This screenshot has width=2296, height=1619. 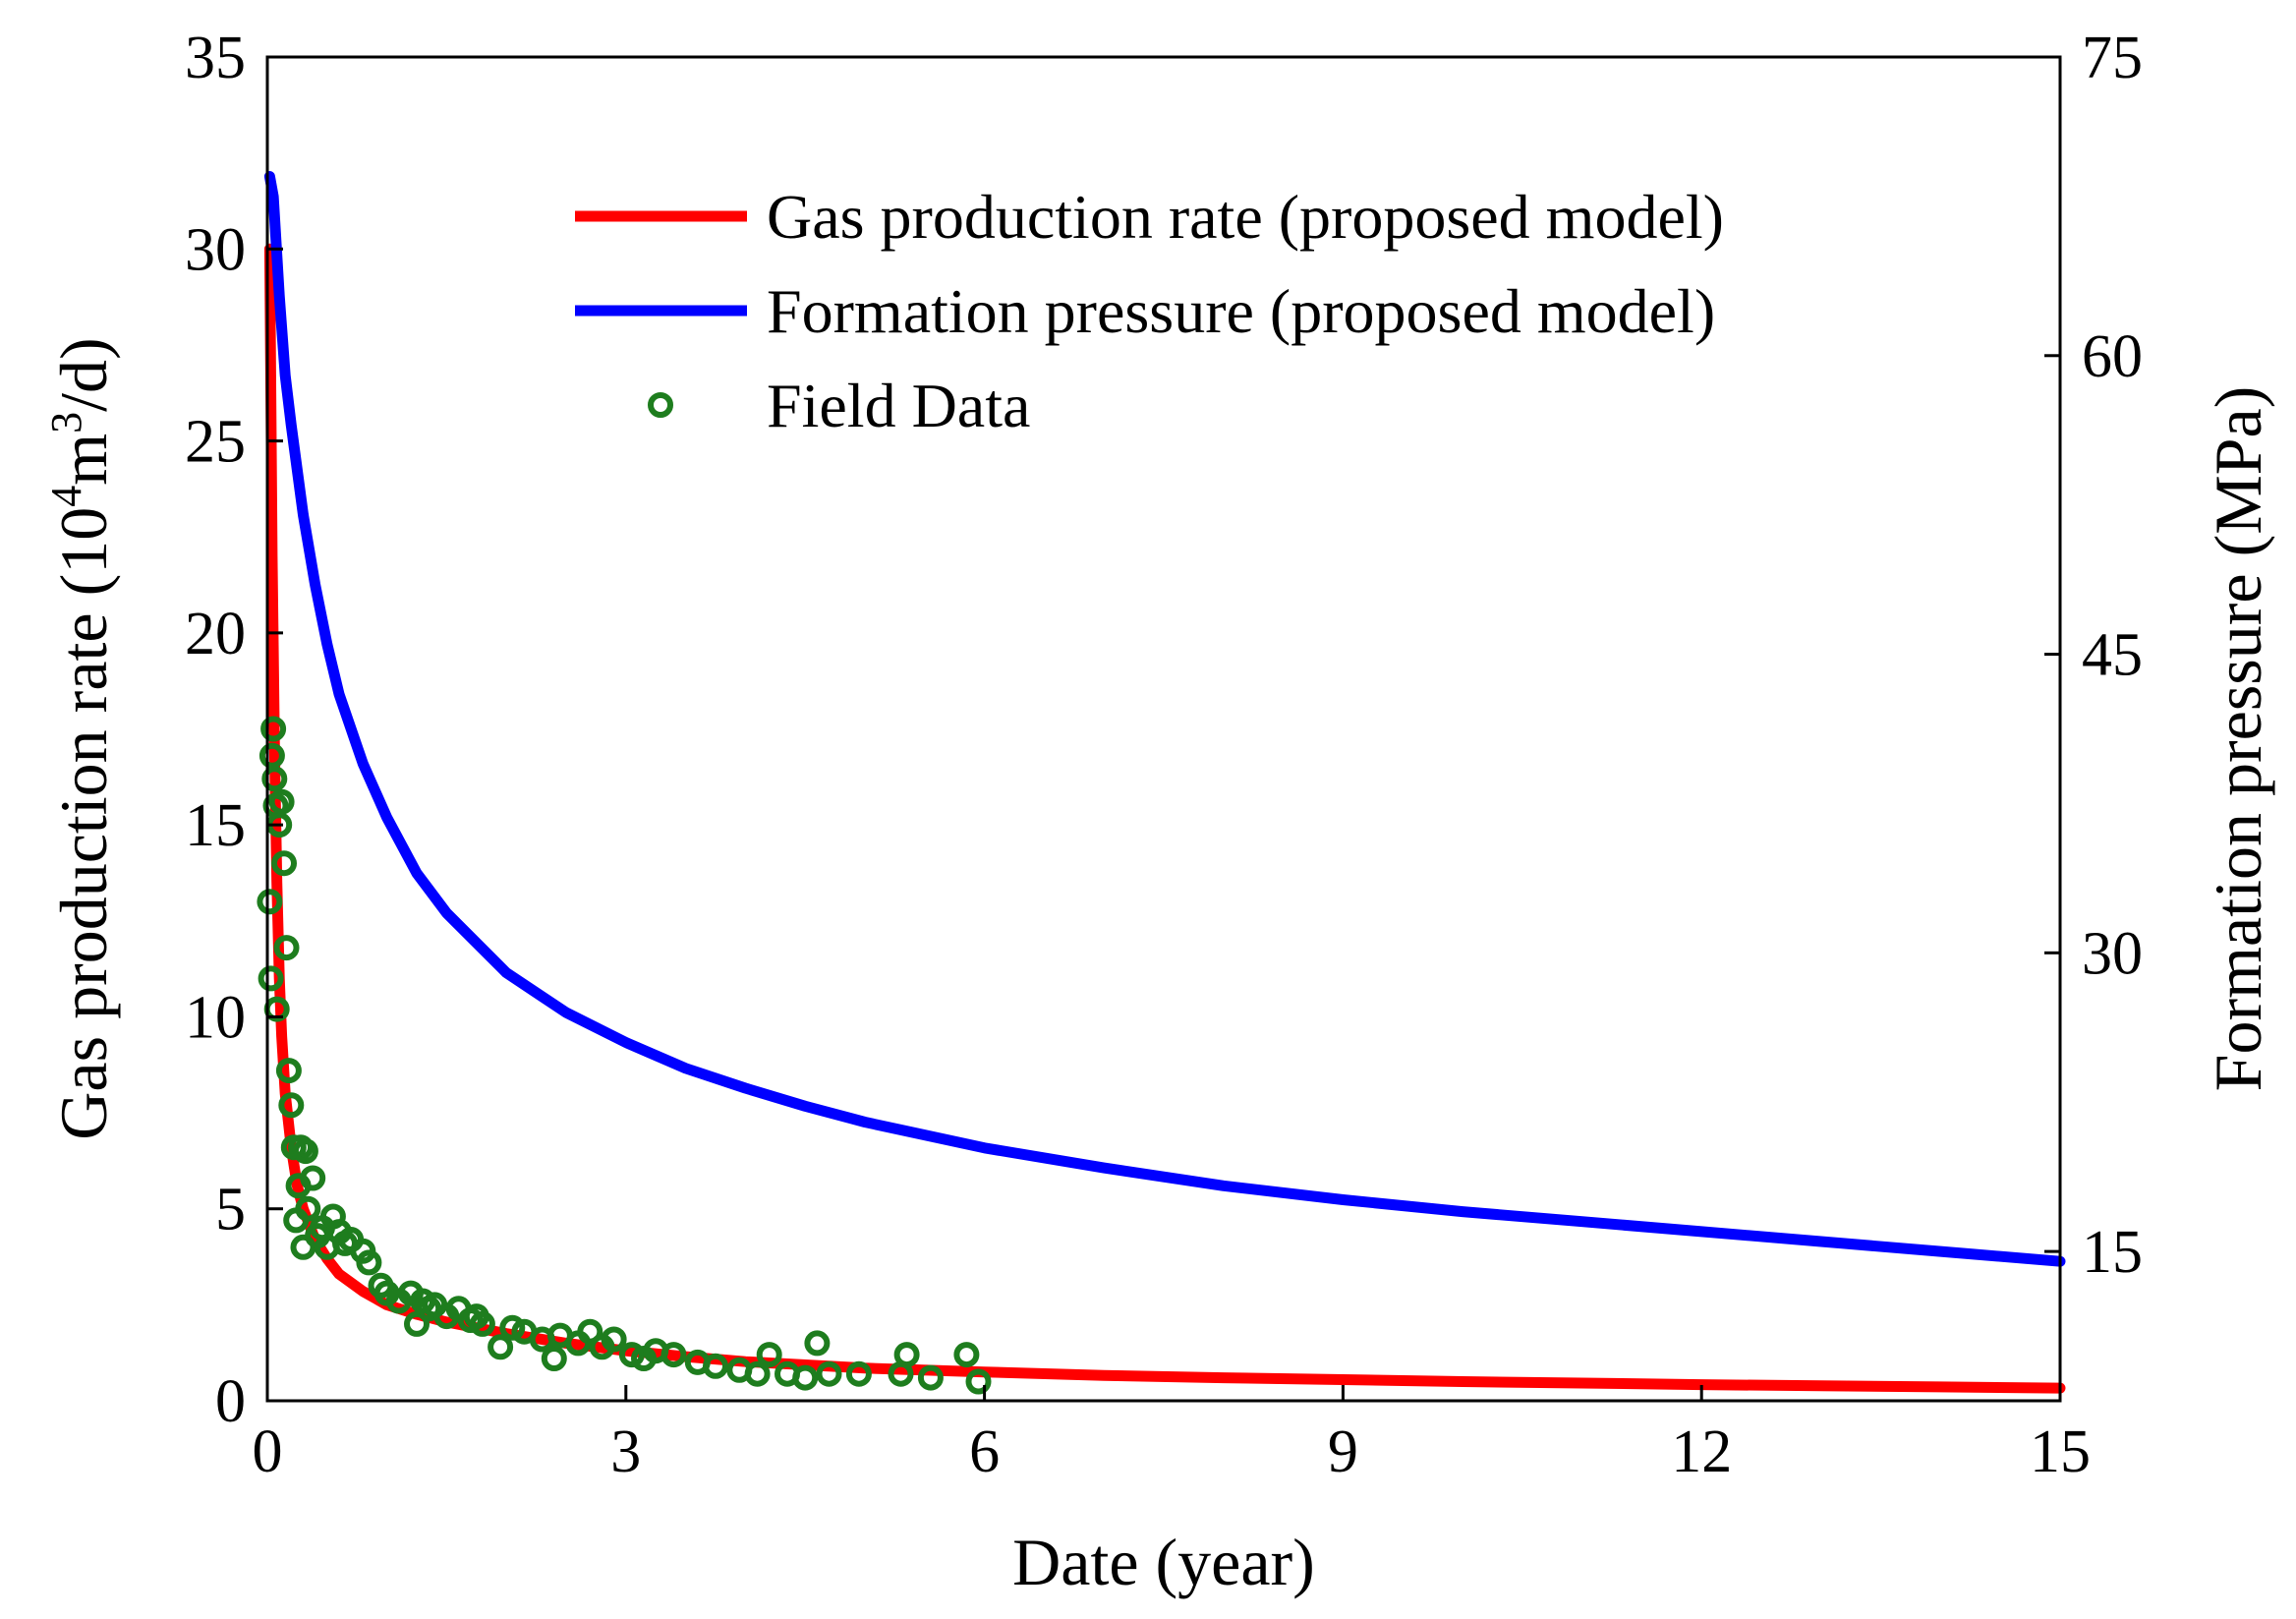 What do you see at coordinates (231, 1401) in the screenshot?
I see `left-y-tick-label: 0` at bounding box center [231, 1401].